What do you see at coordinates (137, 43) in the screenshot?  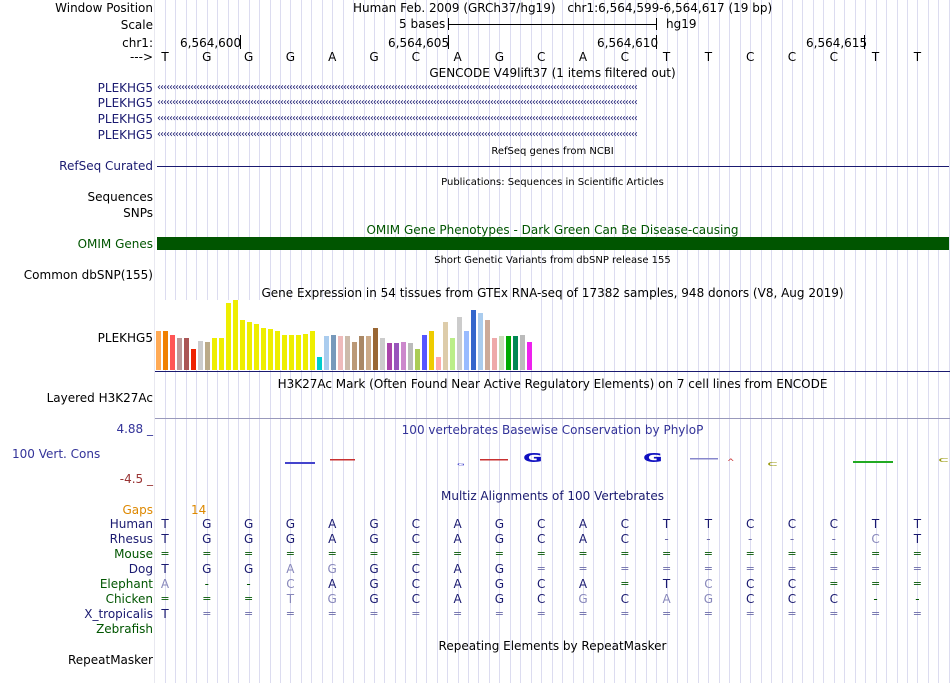 I see `chr-label: chr1:` at bounding box center [137, 43].